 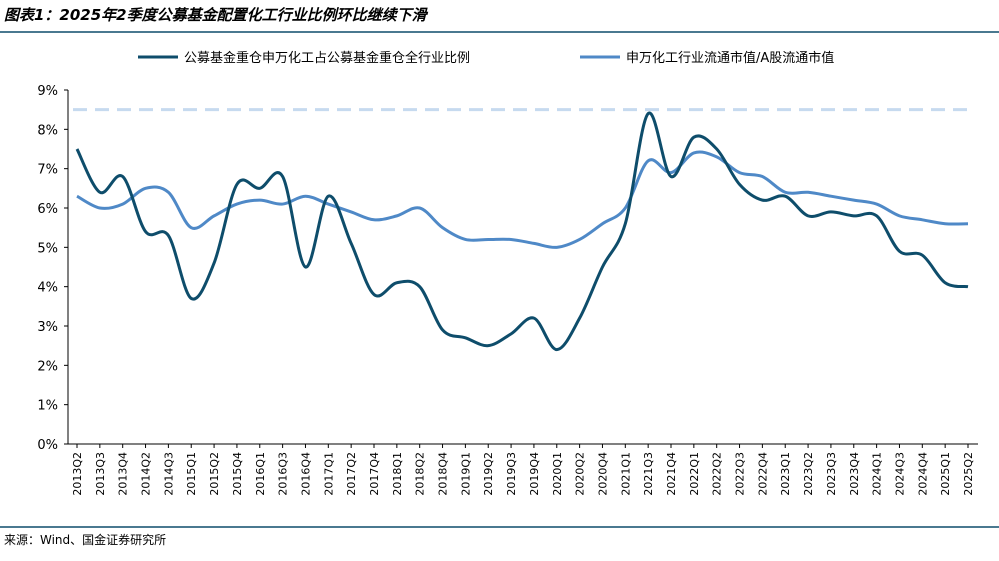 I want to click on x-tick-label: 2013Q2, so click(x=77, y=474).